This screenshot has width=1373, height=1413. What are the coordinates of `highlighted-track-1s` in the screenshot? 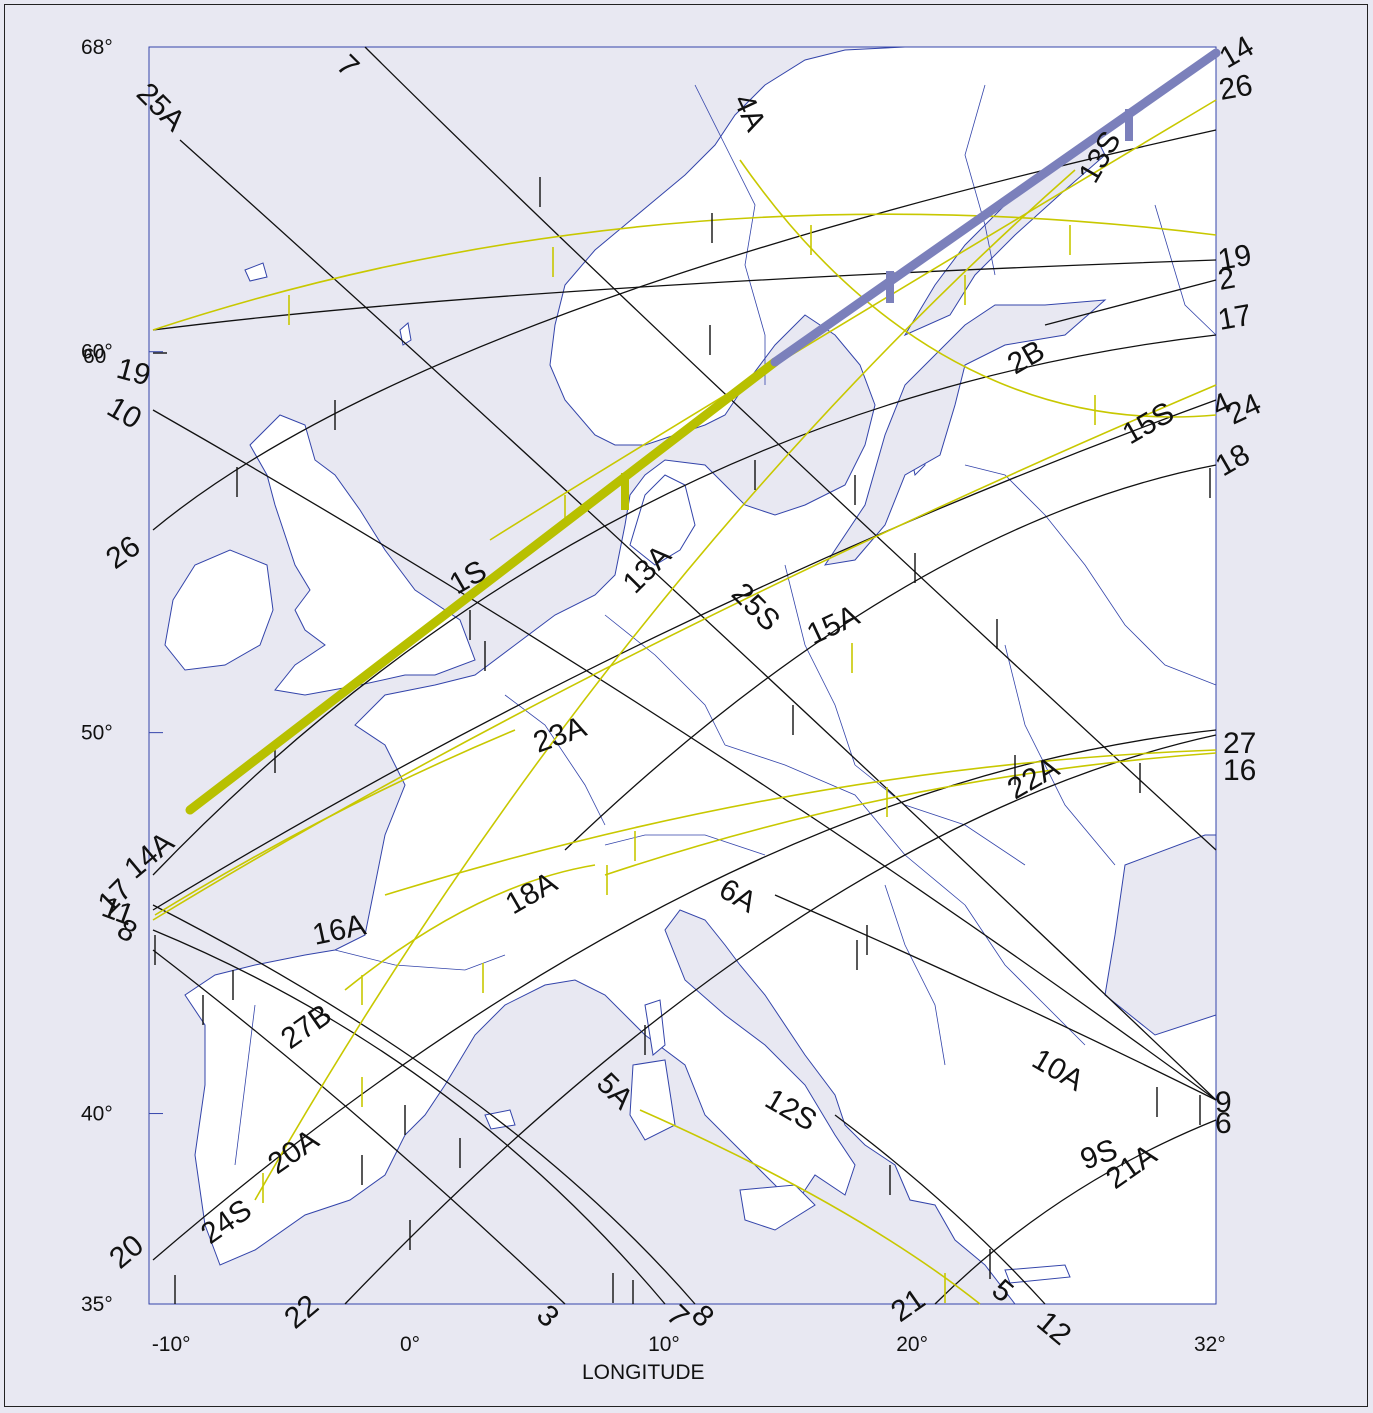 It's located at (482, 586).